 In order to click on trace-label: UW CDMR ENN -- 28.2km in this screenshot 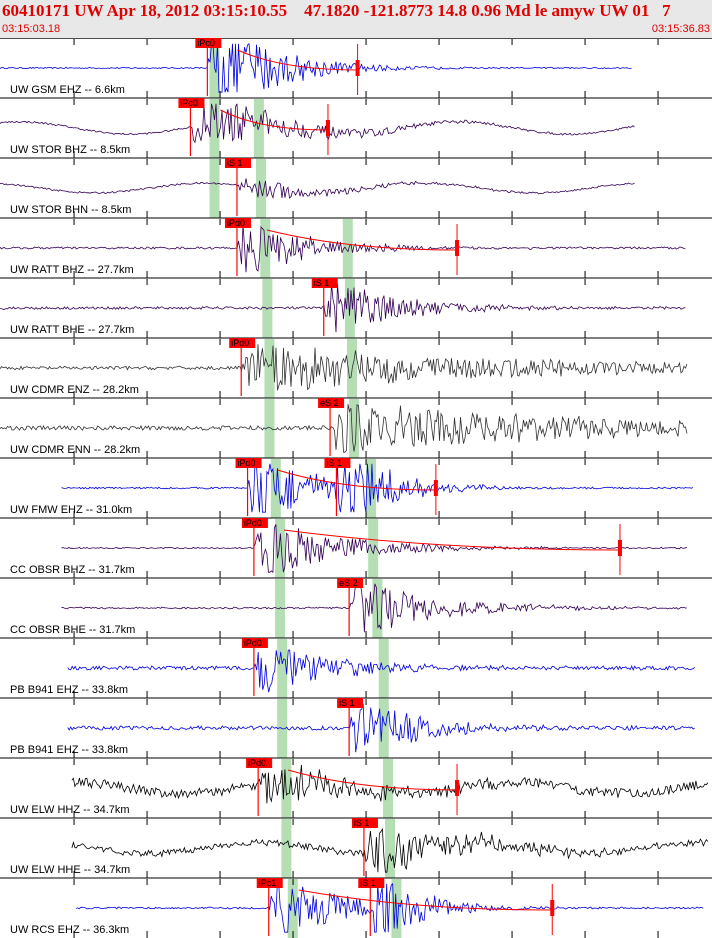, I will do `click(75, 450)`.